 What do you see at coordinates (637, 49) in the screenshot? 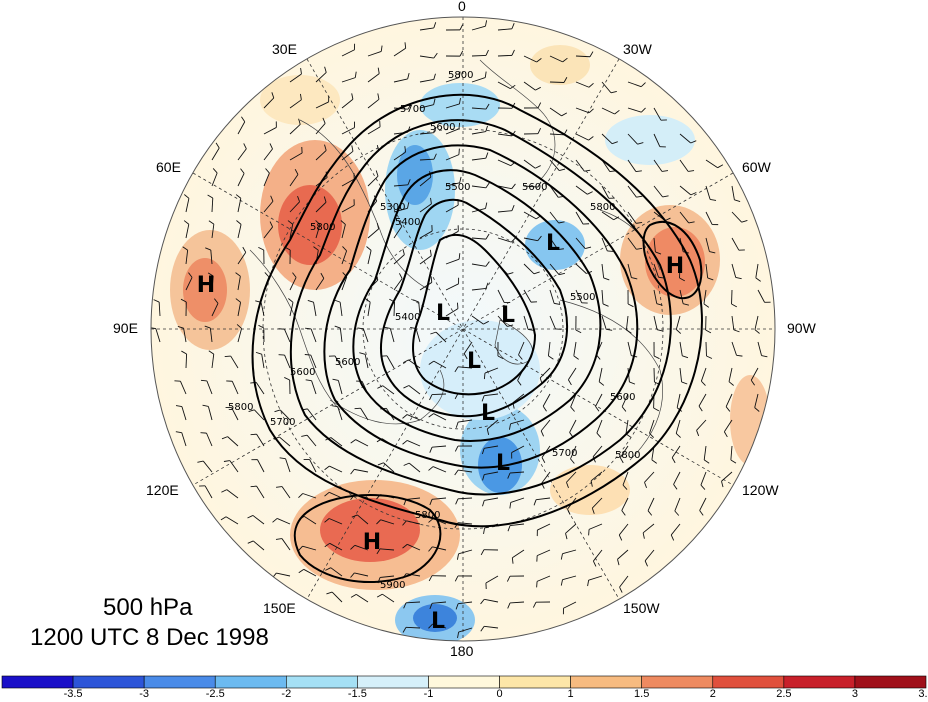
I see `lon-label-30w: 30W` at bounding box center [637, 49].